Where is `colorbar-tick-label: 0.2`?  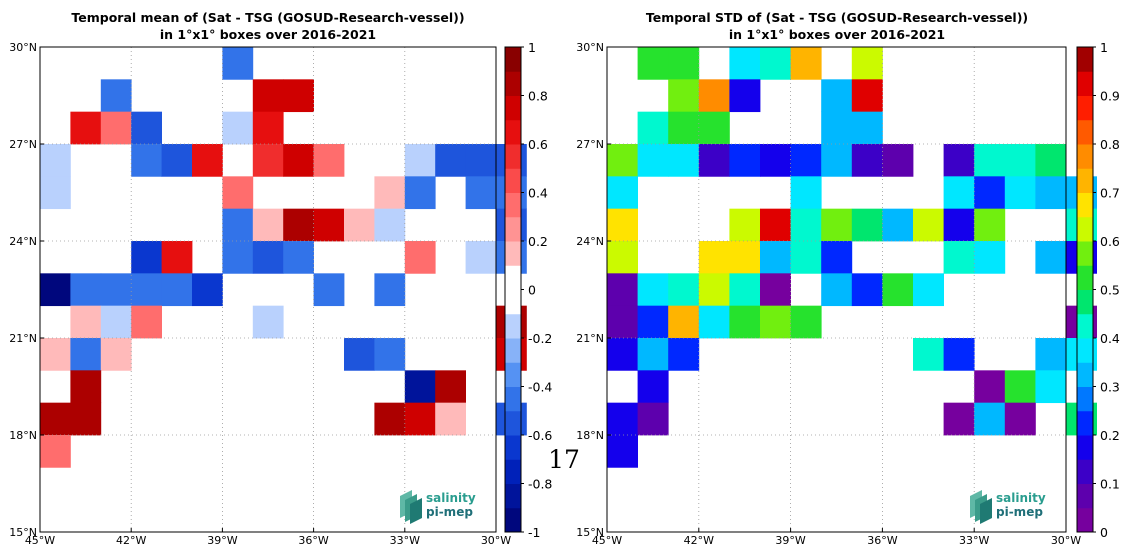
colorbar-tick-label: 0.2 is located at coordinates (538, 241).